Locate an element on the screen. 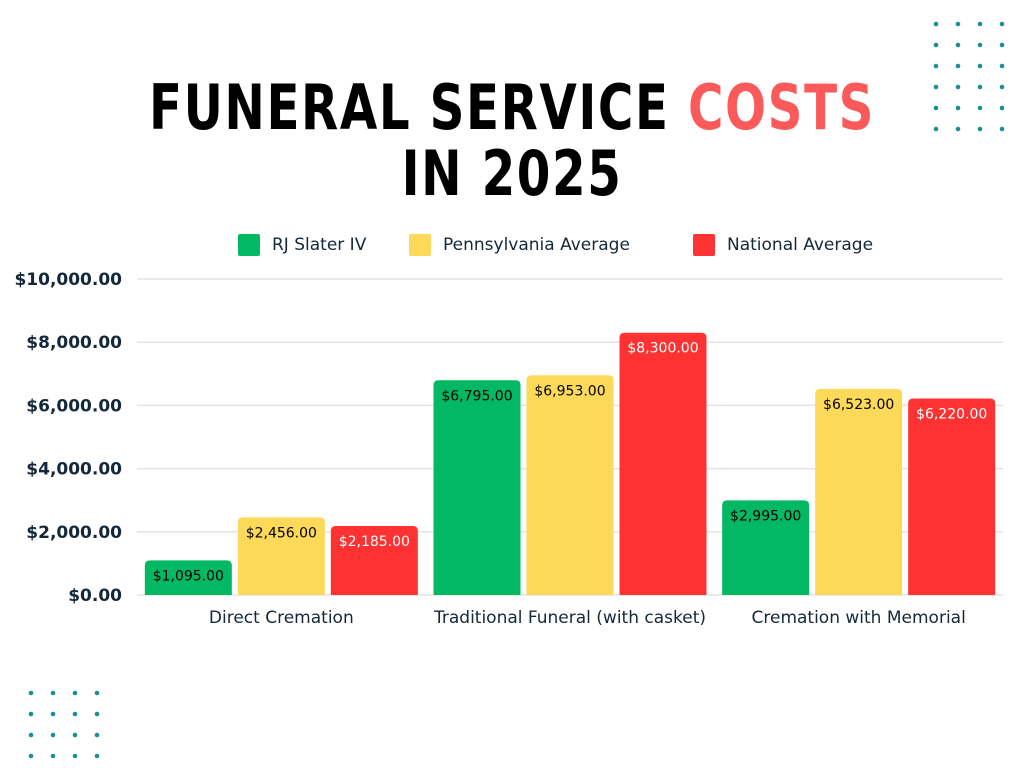  data-label: $6,523.00 is located at coordinates (858, 405).